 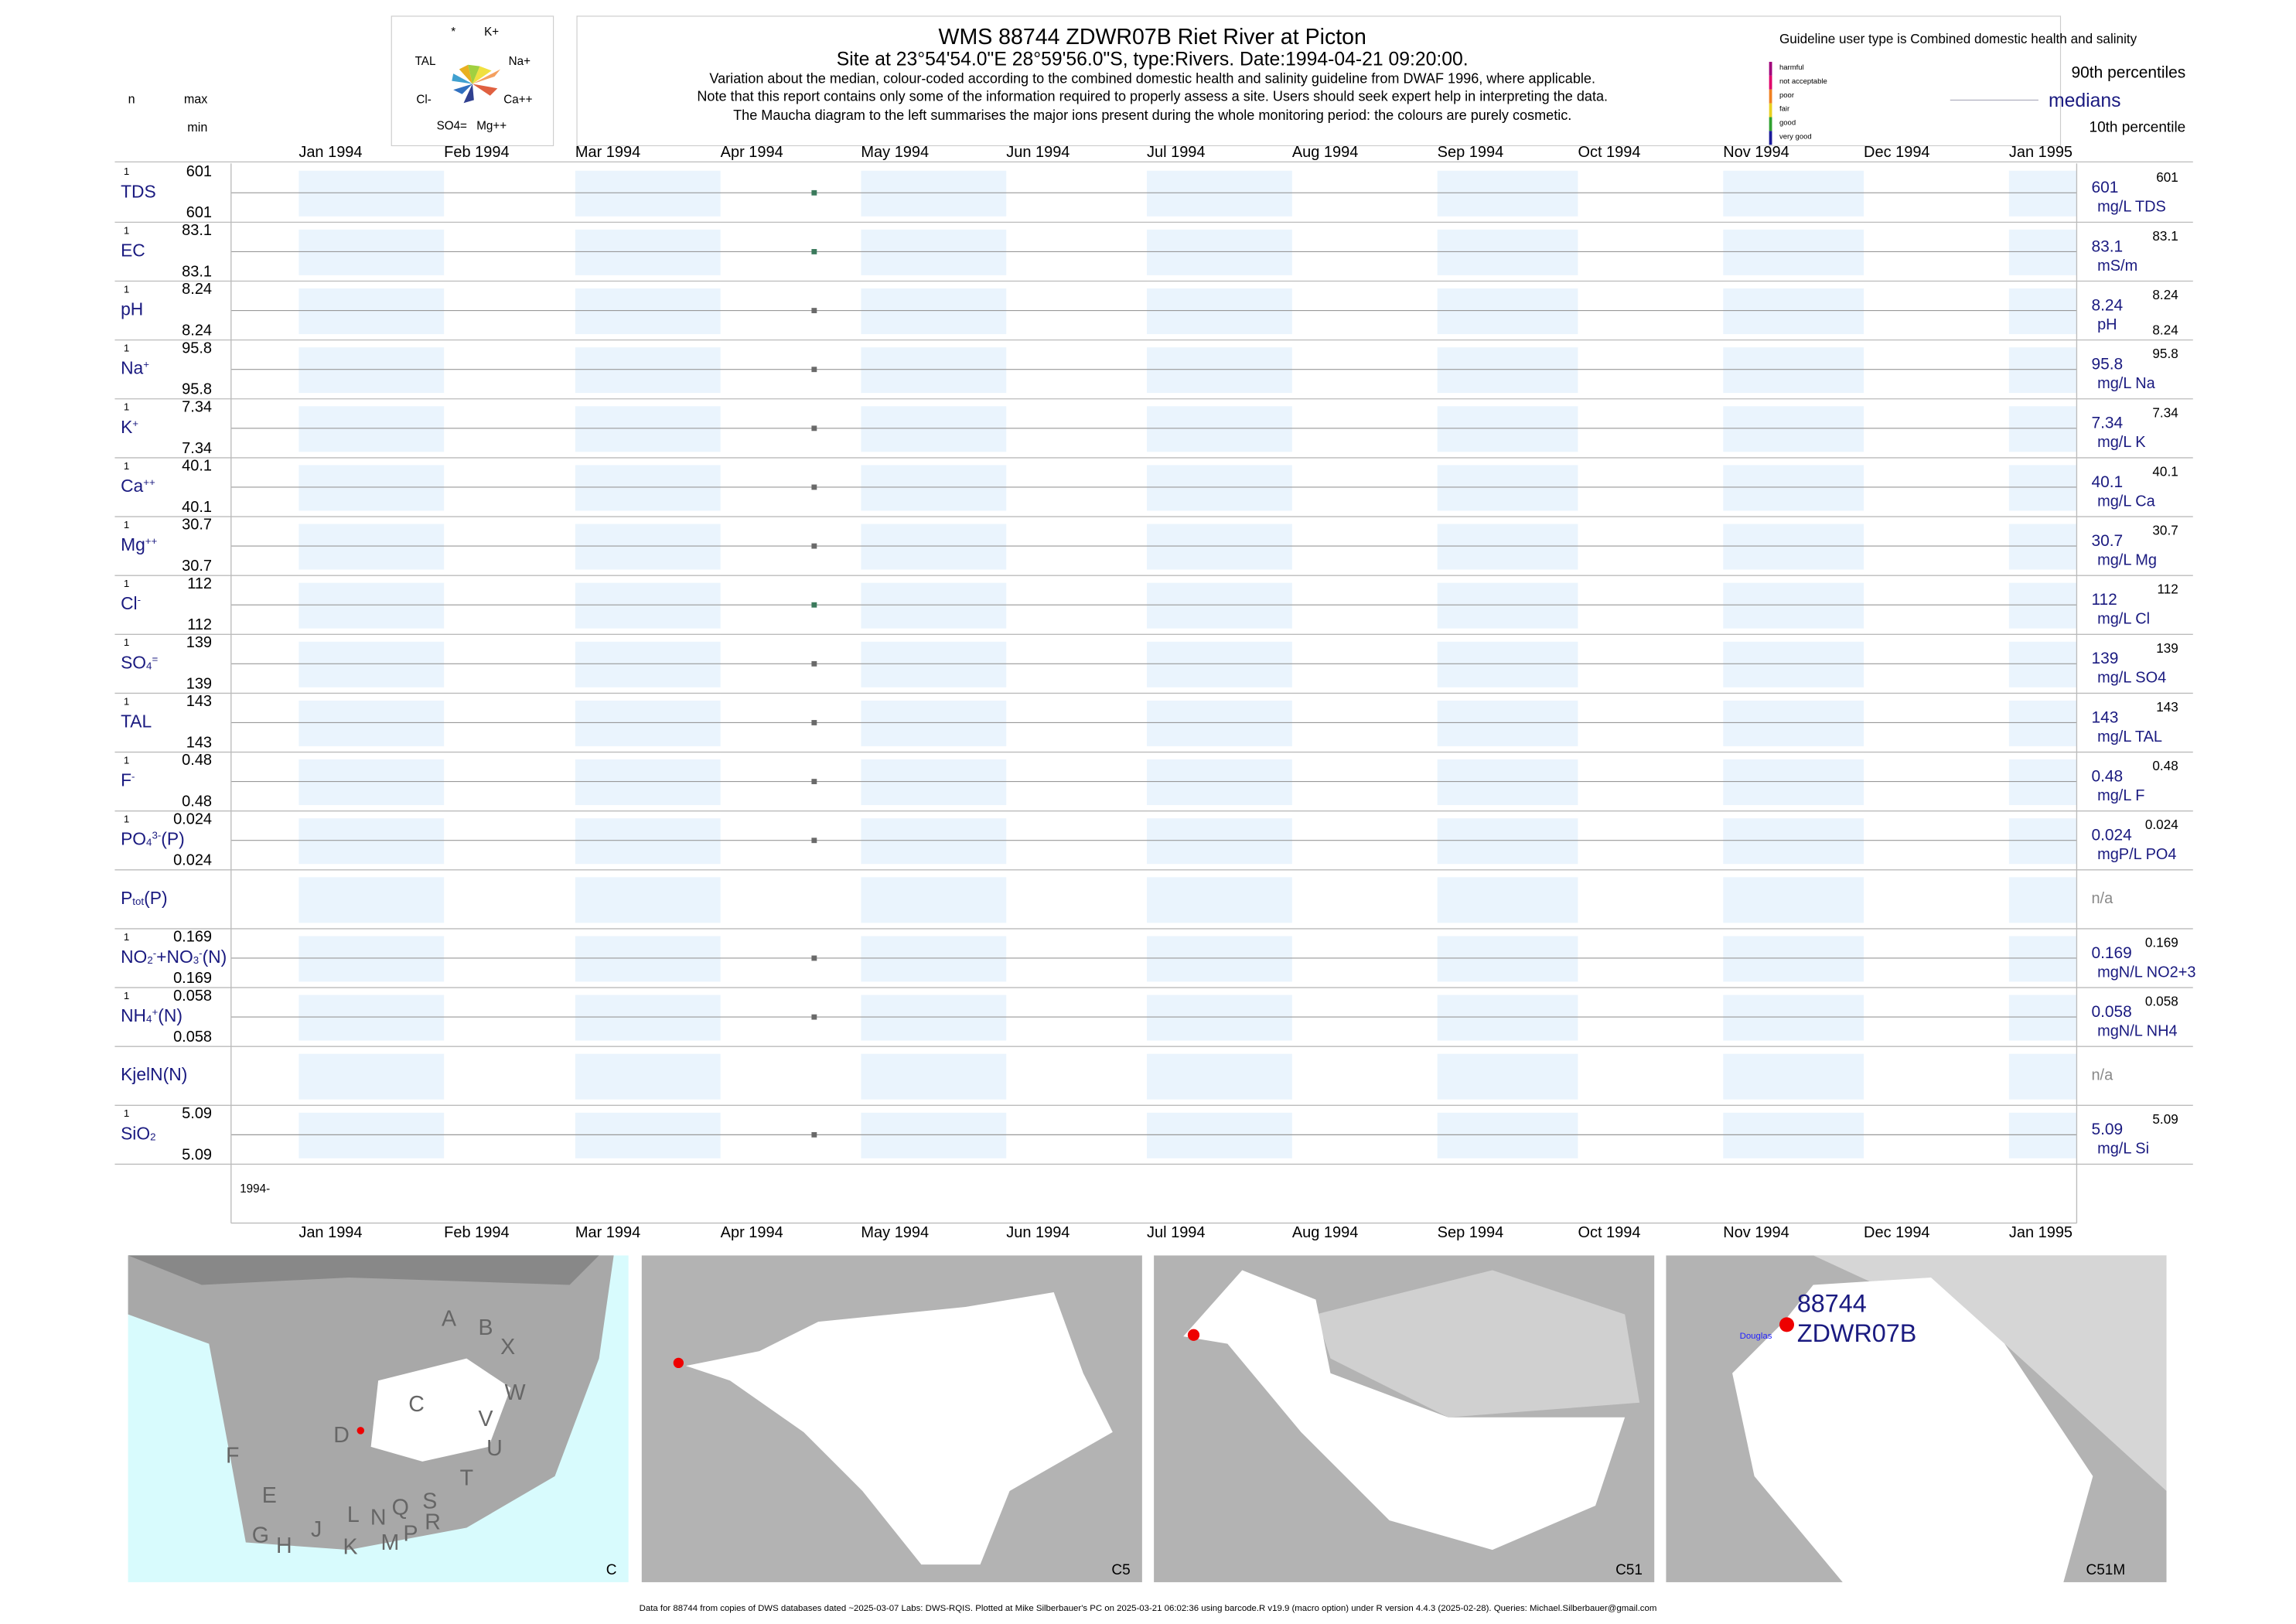 I want to click on guideline-level: very good, so click(x=1795, y=137).